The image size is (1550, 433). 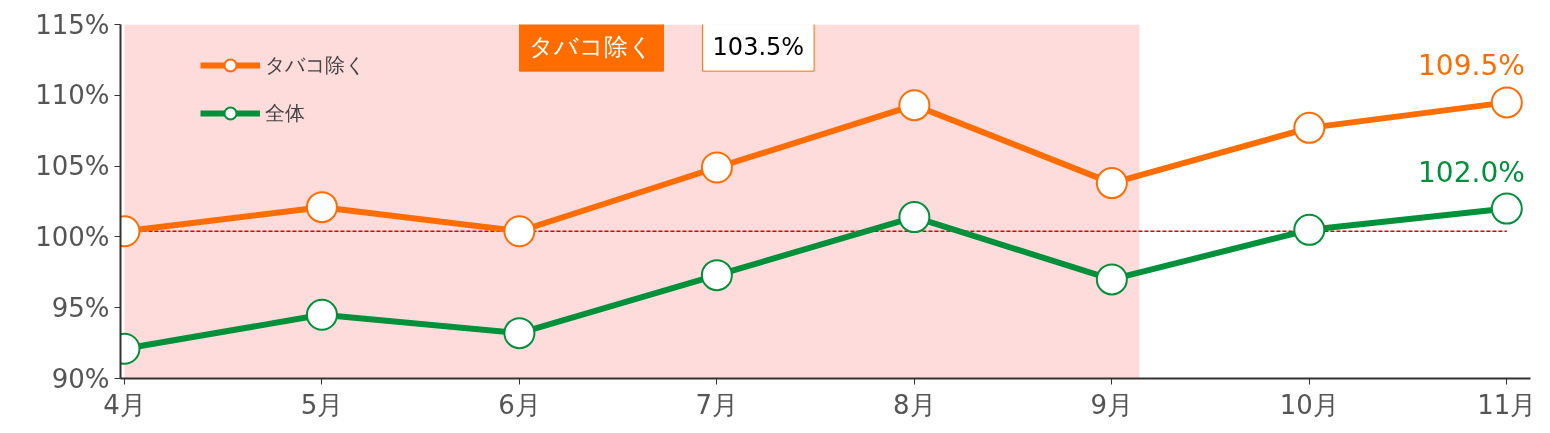 I want to click on x-tick-label: 6月, so click(x=519, y=404).